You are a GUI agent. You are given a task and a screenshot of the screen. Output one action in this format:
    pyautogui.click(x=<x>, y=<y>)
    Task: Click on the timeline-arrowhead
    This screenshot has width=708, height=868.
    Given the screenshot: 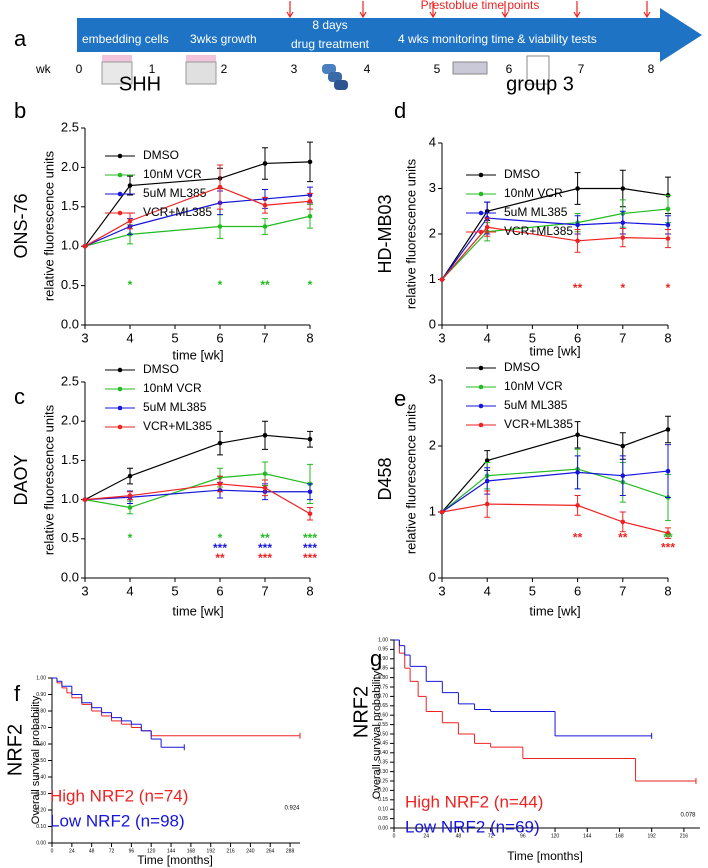 What is the action you would take?
    pyautogui.click(x=681, y=35)
    